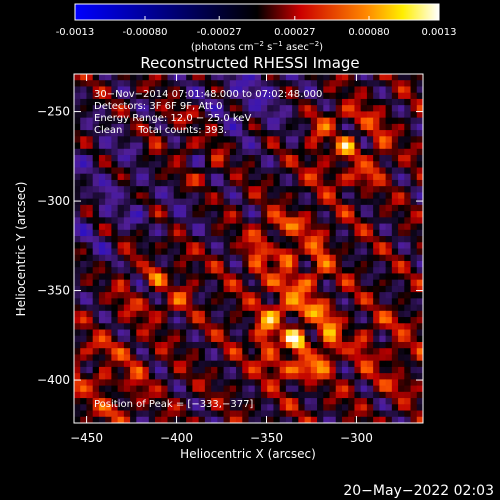  What do you see at coordinates (248, 454) in the screenshot?
I see `x-axis-label: Heliocentric X (arcsec)` at bounding box center [248, 454].